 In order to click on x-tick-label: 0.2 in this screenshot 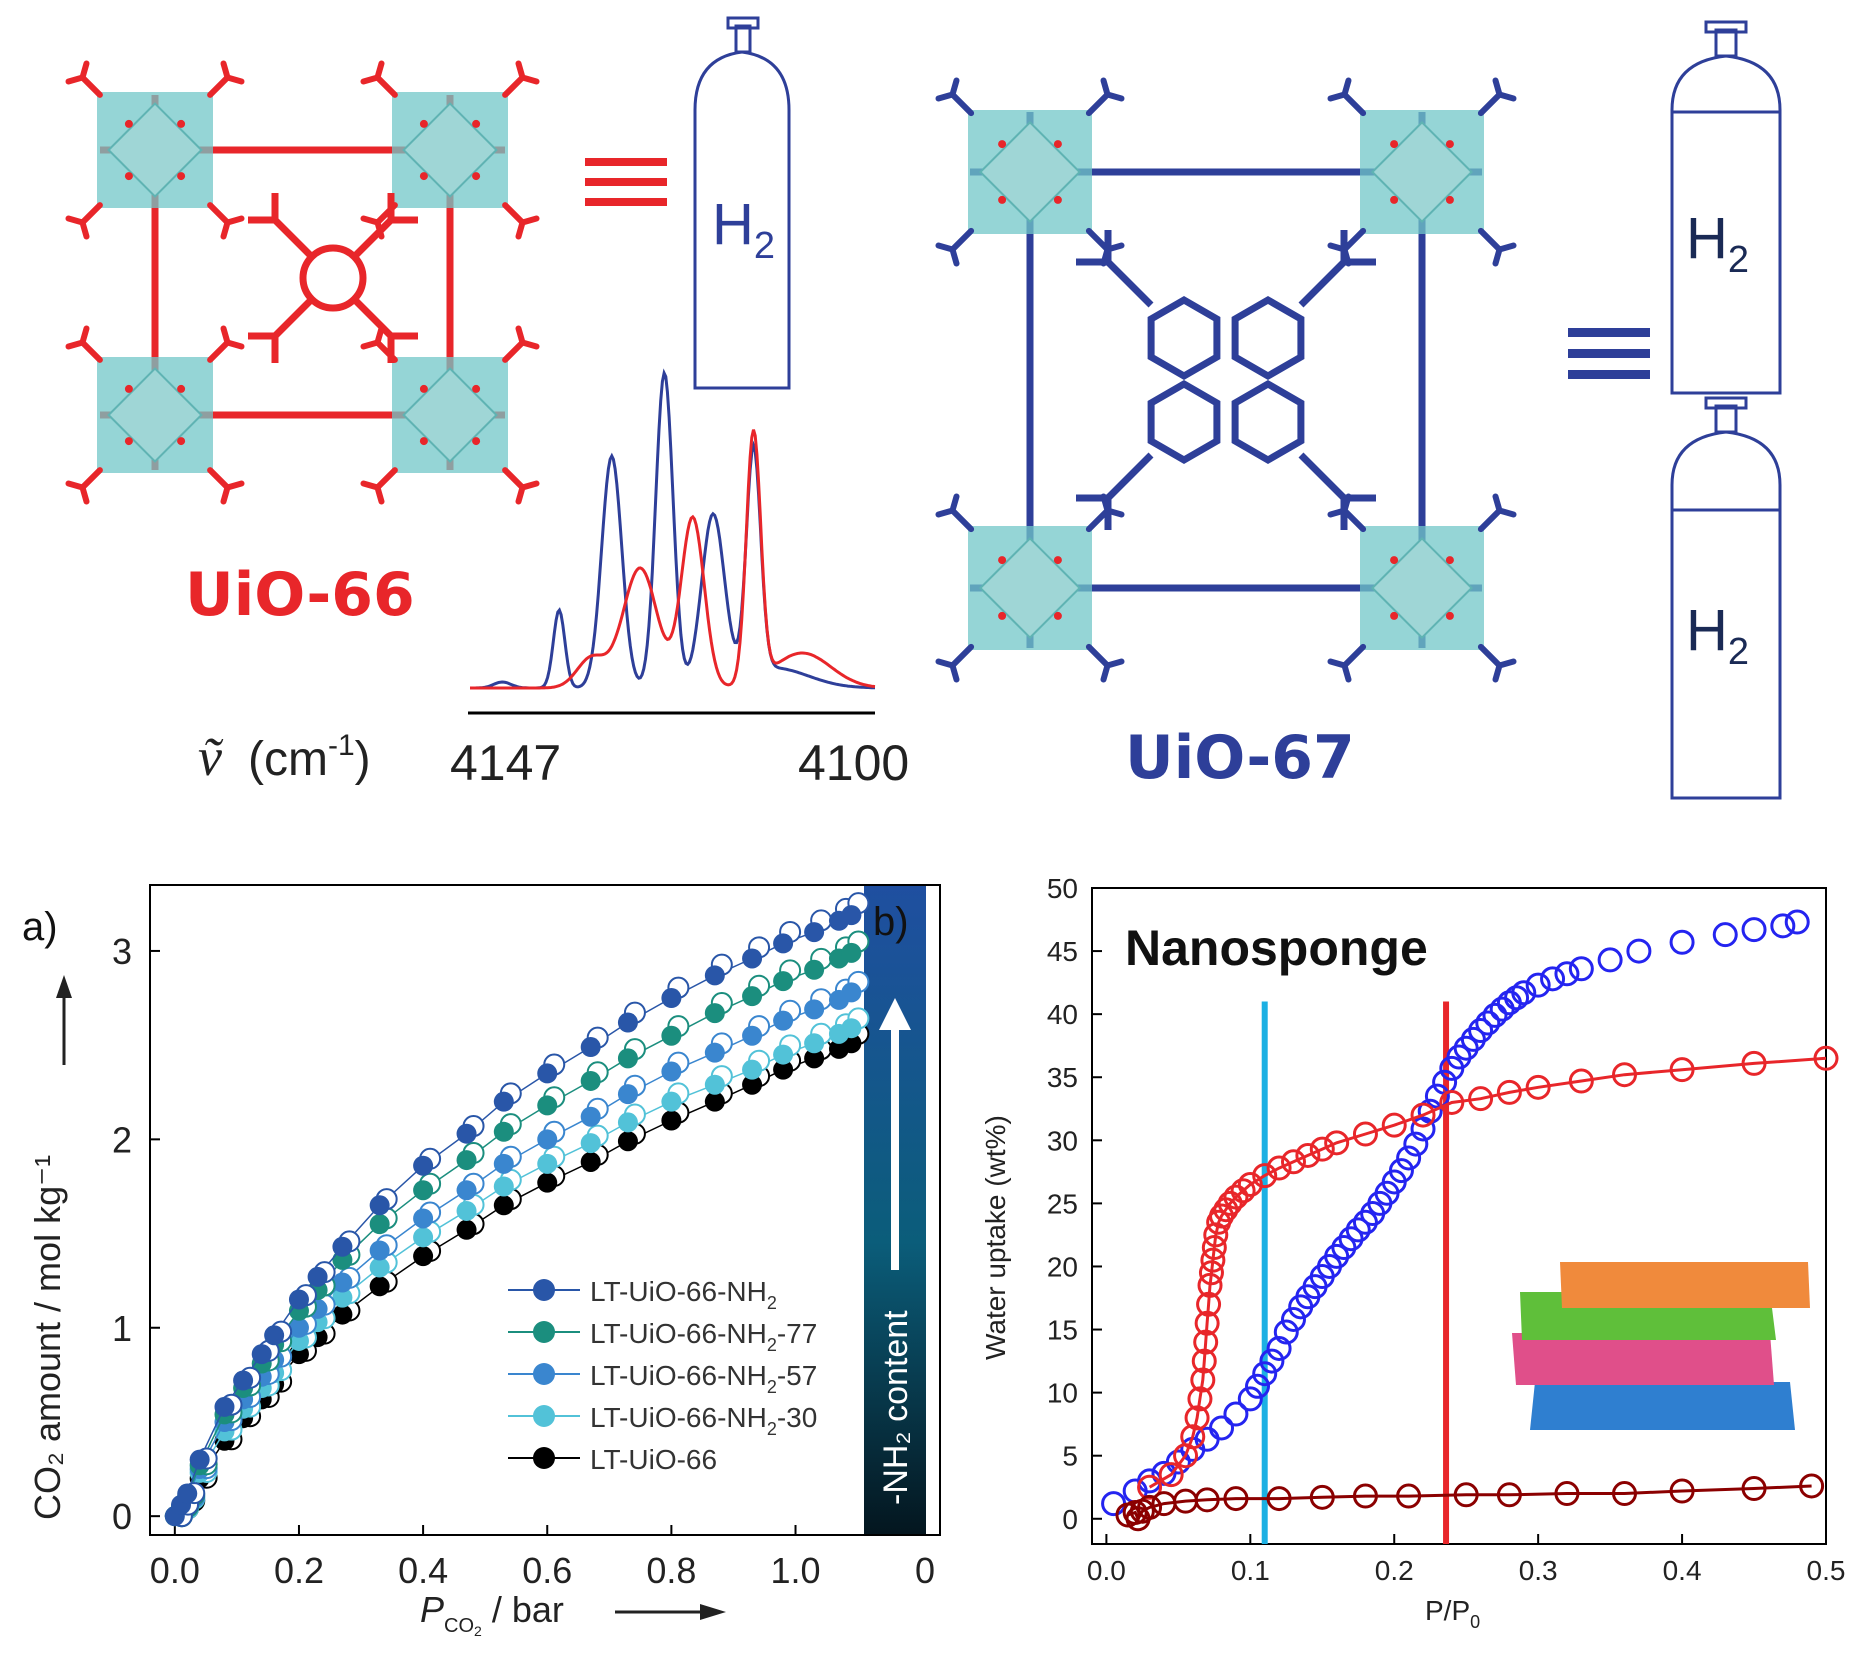, I will do `click(299, 1570)`.